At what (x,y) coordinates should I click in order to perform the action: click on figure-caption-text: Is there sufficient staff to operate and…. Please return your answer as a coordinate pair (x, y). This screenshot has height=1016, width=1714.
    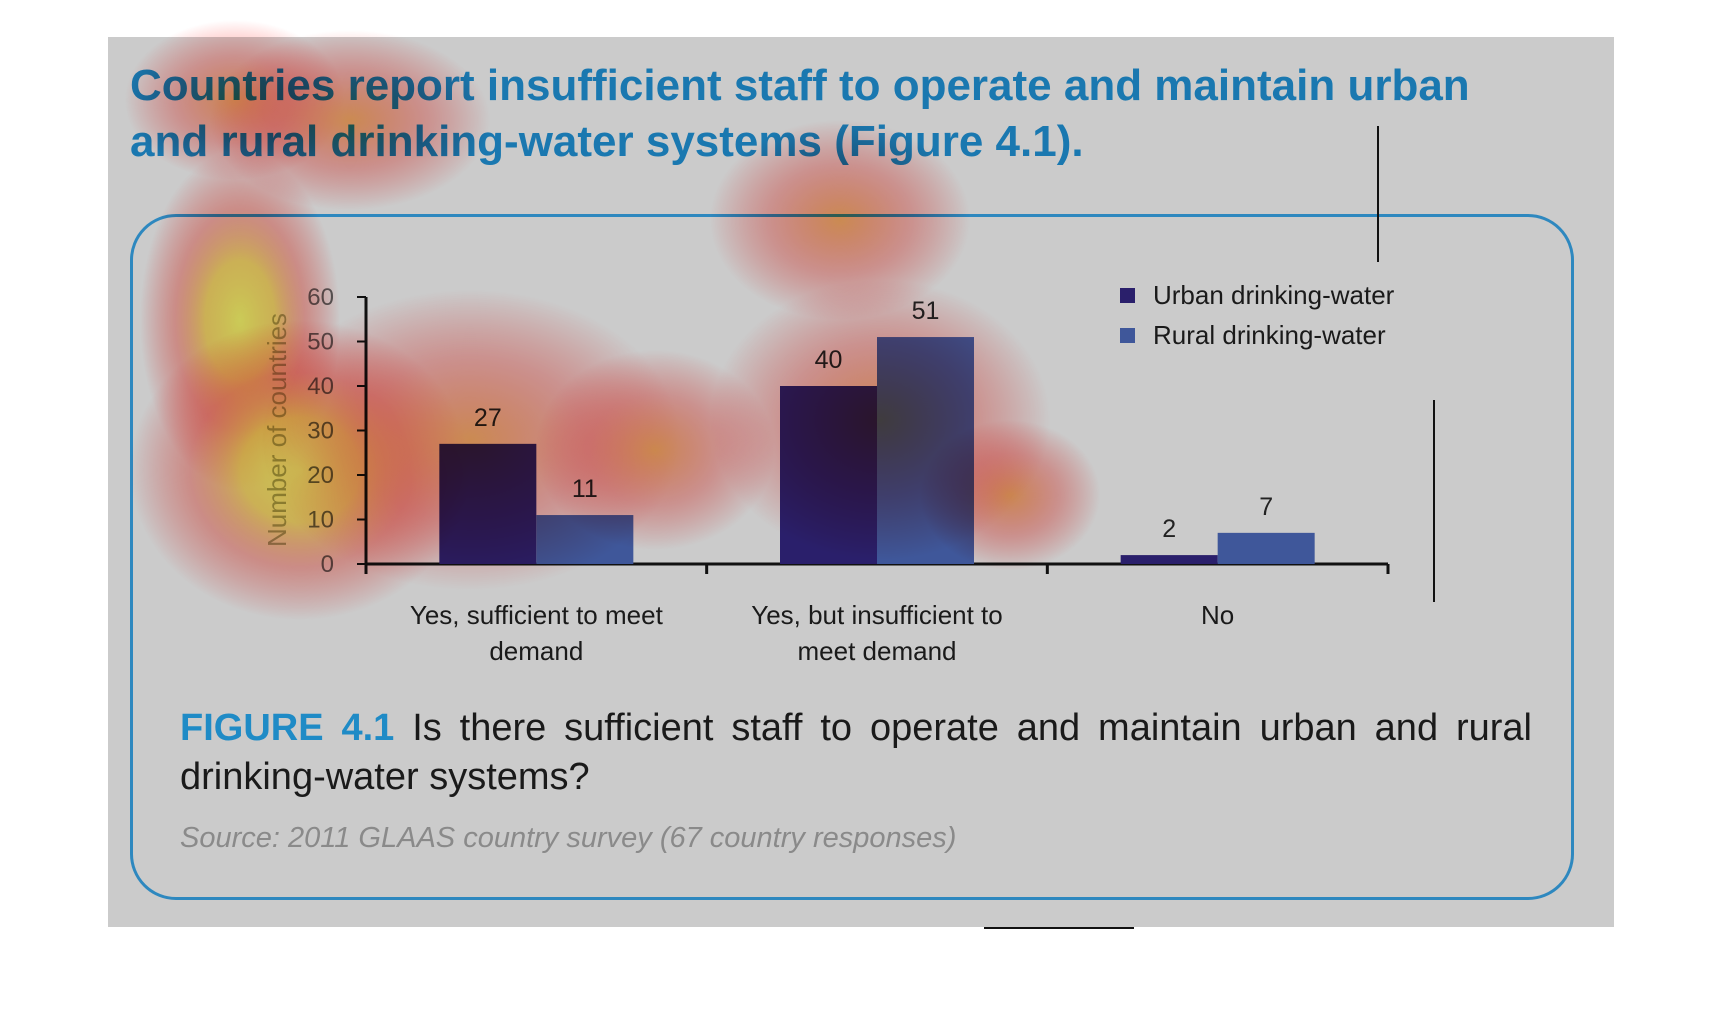
    Looking at the image, I should click on (856, 752).